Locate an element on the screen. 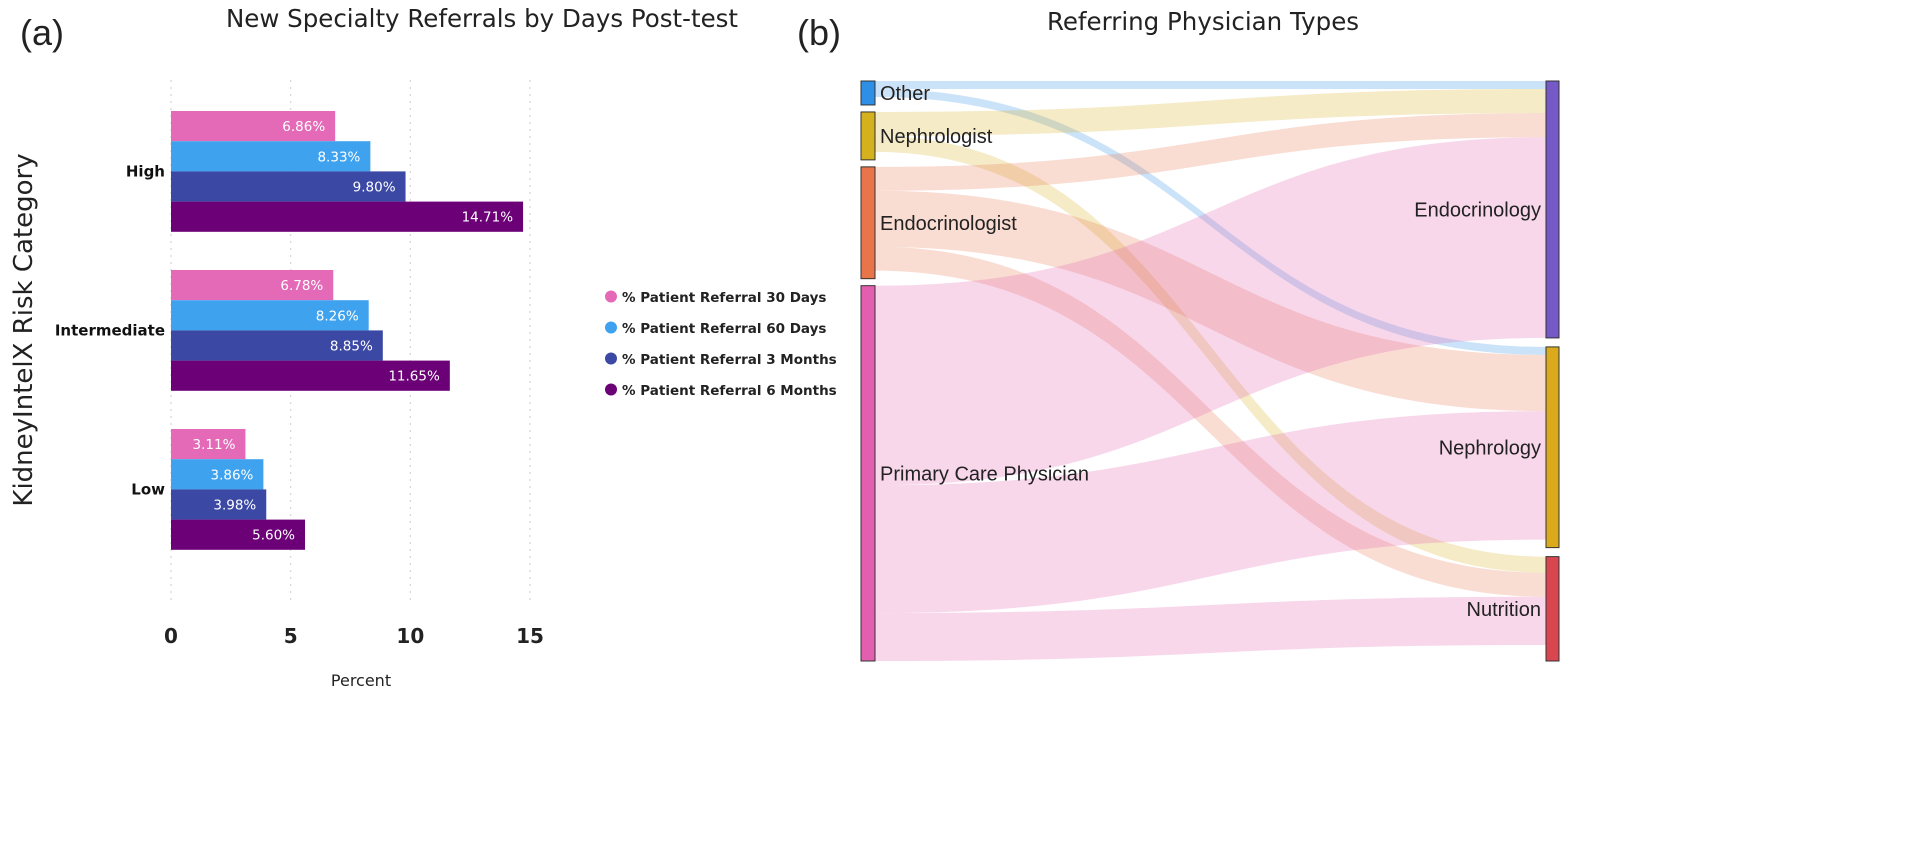 This screenshot has width=1911, height=848. data-label-high-pct-patient-referral-30-days: 6.86% is located at coordinates (303, 127).